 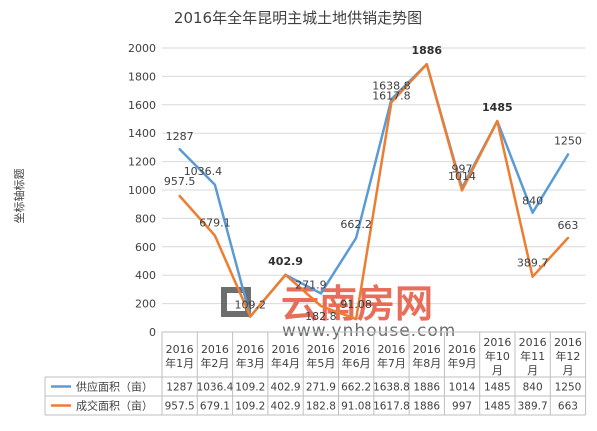 I want to click on y-tick-label: 1400, so click(x=142, y=133).